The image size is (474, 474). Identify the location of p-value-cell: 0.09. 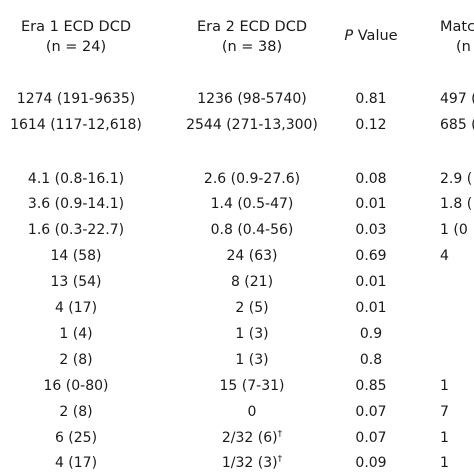
(371, 463).